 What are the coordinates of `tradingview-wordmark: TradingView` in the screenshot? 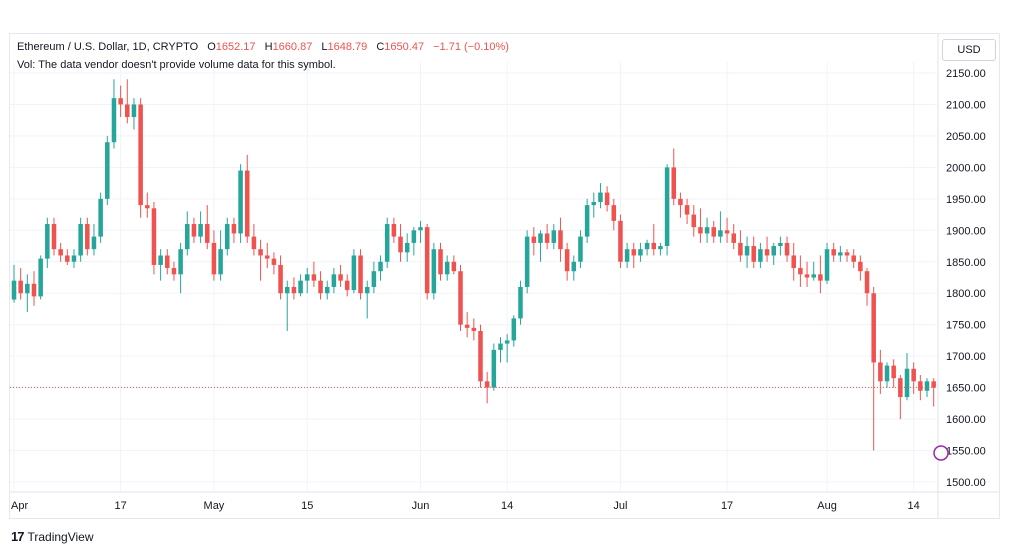 It's located at (60, 536).